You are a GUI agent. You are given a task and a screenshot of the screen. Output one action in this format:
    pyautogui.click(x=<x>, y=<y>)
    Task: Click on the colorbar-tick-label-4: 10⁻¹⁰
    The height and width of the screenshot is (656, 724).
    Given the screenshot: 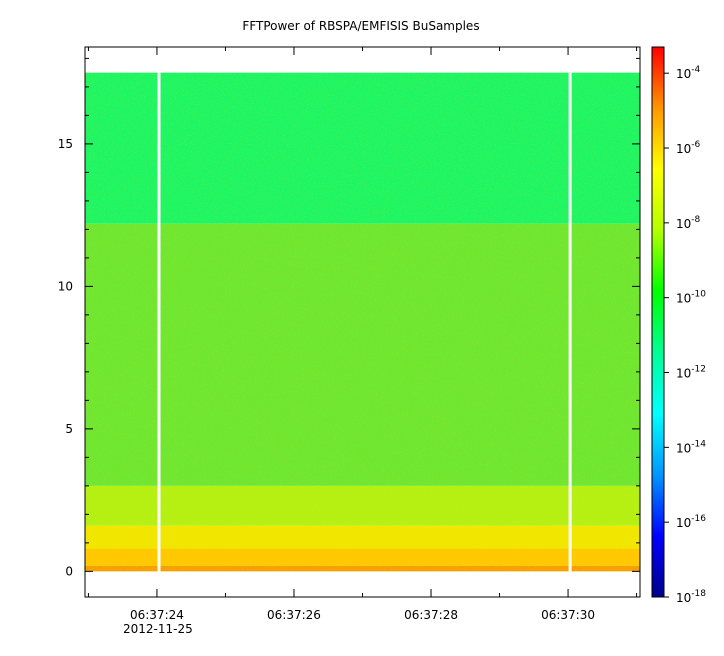 What is the action you would take?
    pyautogui.click(x=691, y=298)
    